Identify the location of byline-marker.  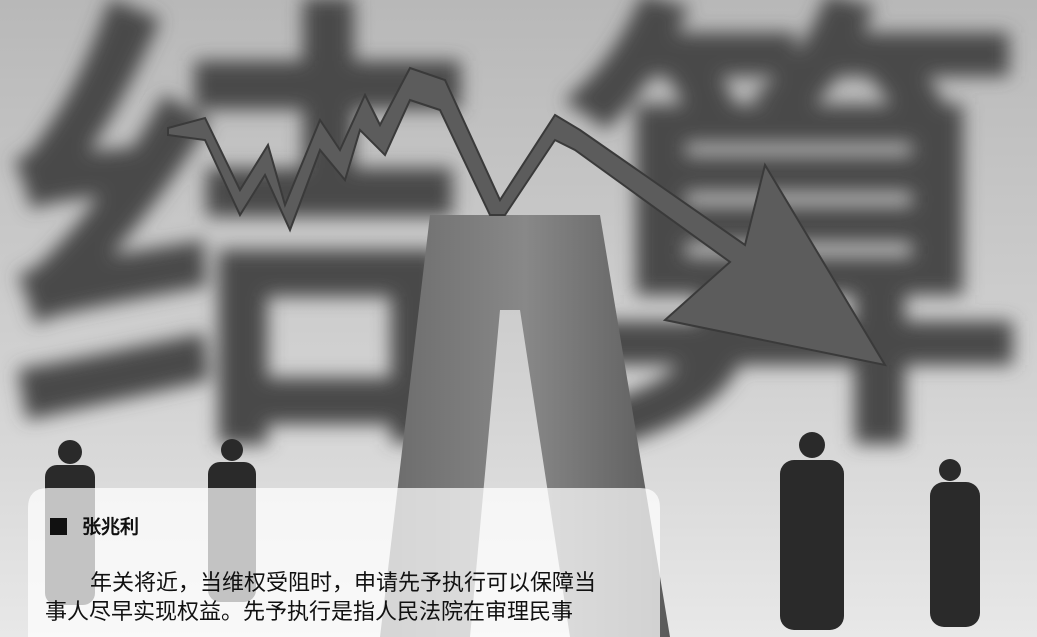
(58, 526).